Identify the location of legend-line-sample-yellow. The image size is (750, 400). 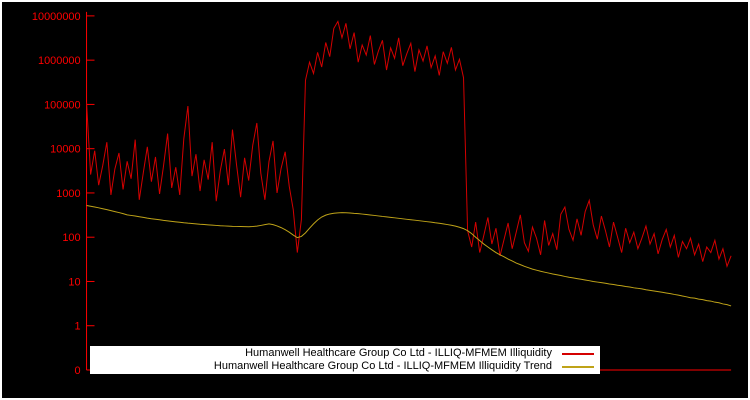
(578, 366).